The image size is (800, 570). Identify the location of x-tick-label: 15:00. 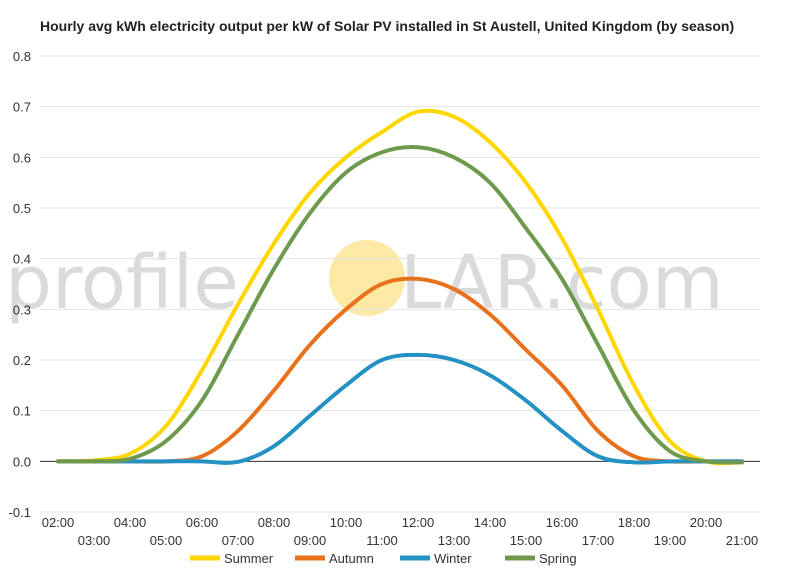
(526, 540).